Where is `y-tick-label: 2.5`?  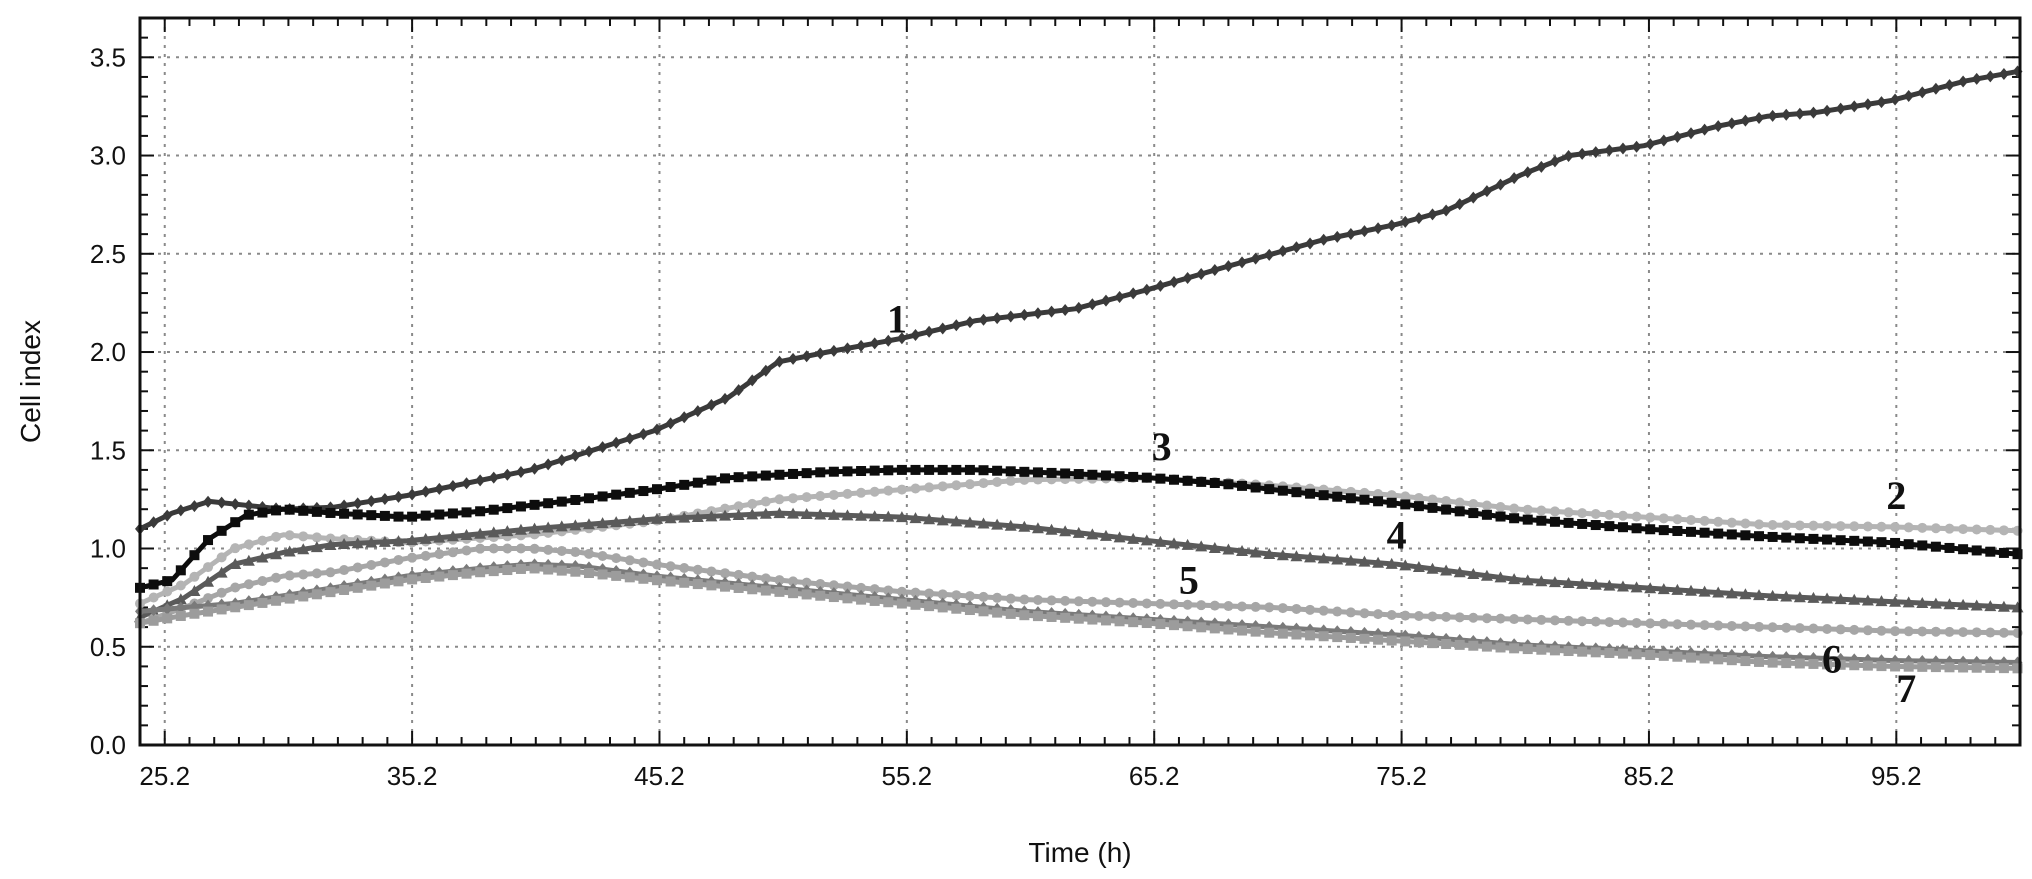 y-tick-label: 2.5 is located at coordinates (108, 254).